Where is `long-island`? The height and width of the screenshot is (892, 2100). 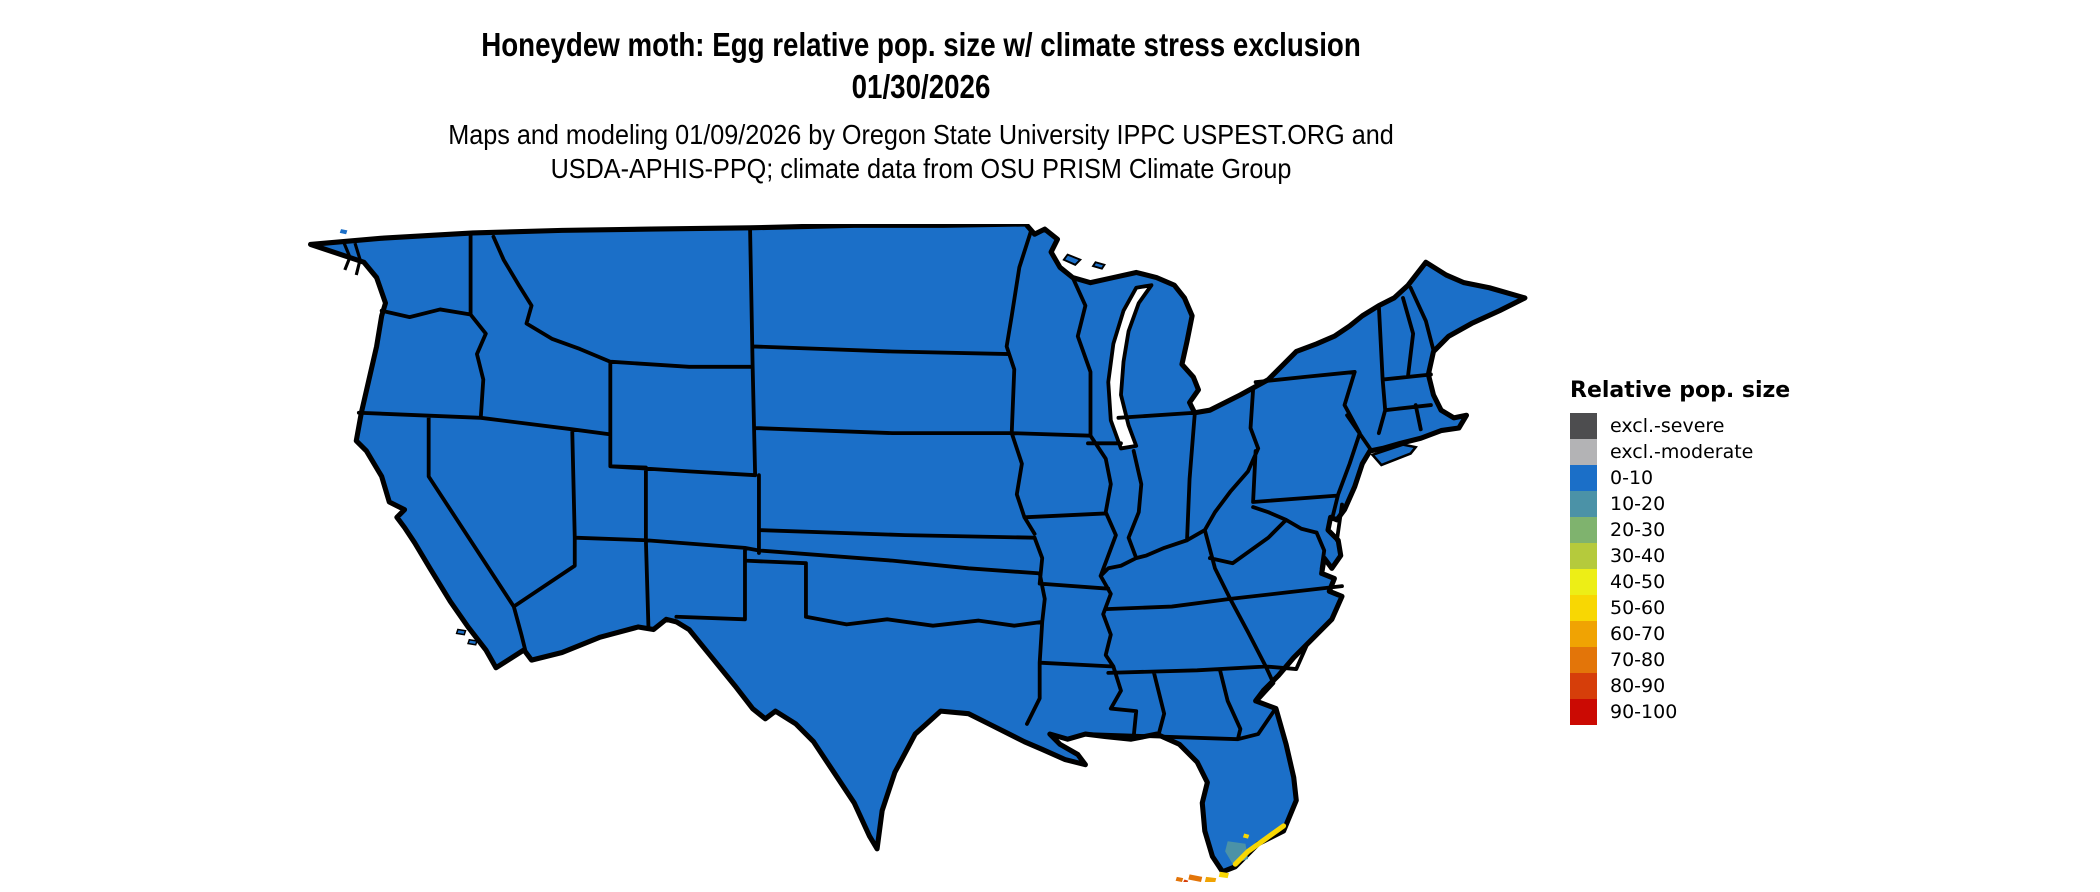
long-island is located at coordinates (1394, 455).